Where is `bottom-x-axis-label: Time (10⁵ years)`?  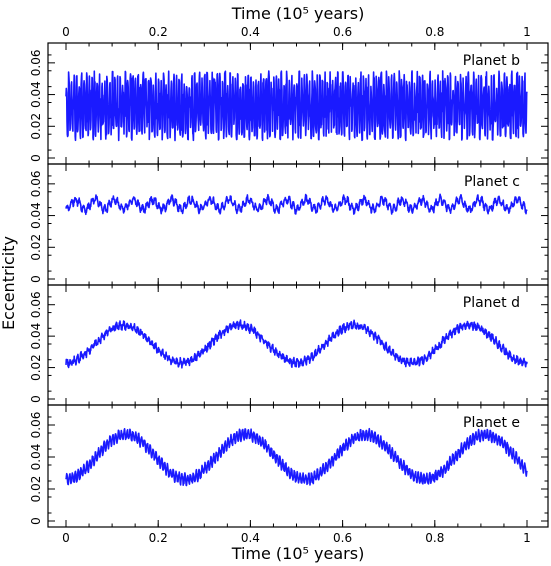 bottom-x-axis-label: Time (10⁵ years) is located at coordinates (298, 553).